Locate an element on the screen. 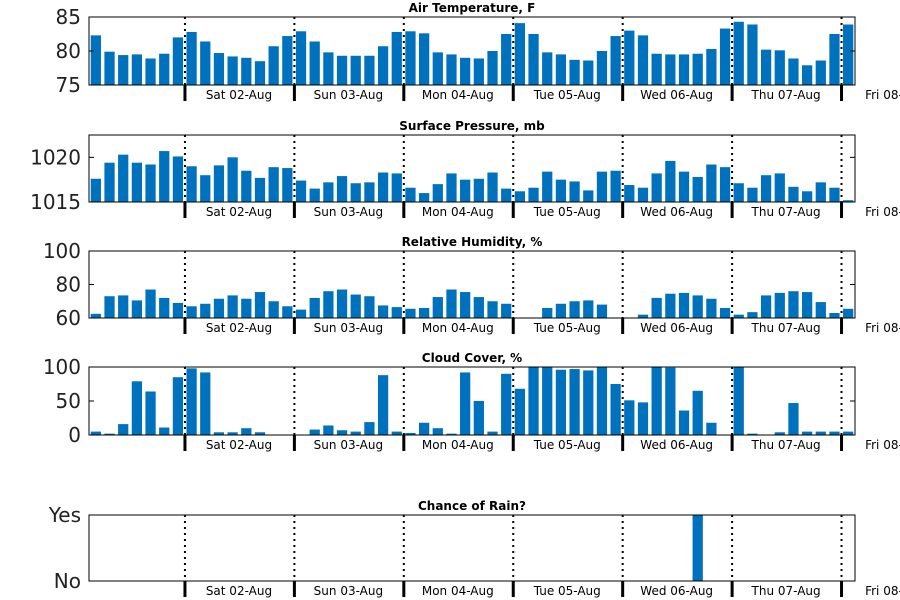 This screenshot has width=900, height=600. chart-title: Chance of Rain? is located at coordinates (472, 506).